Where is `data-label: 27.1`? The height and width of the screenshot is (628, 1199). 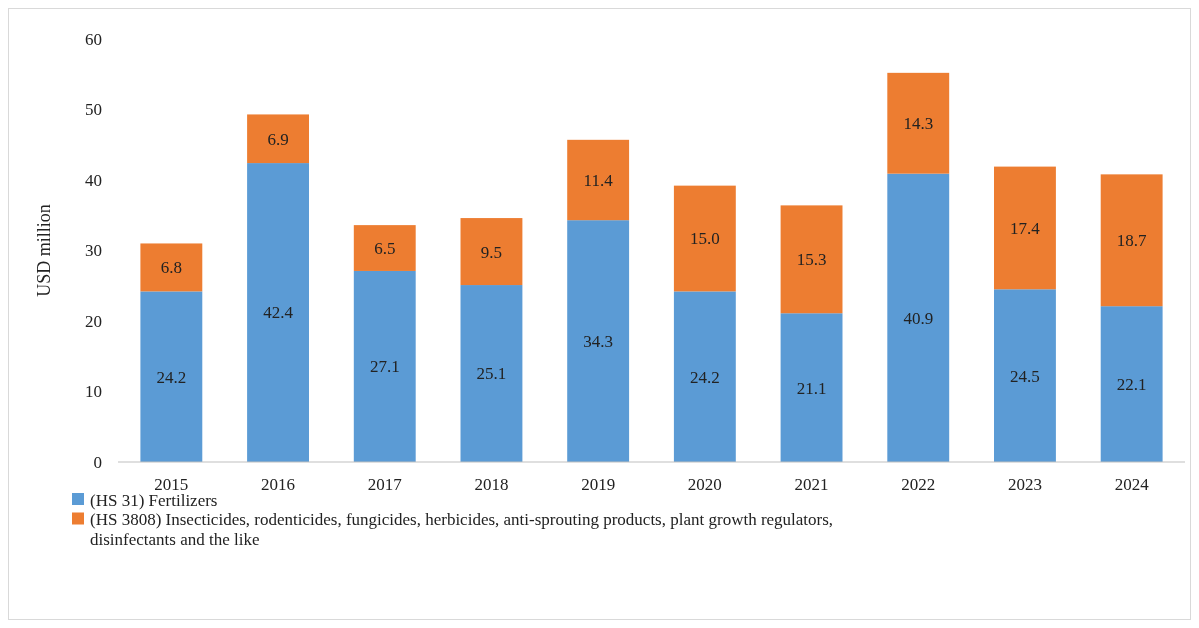
data-label: 27.1 is located at coordinates (384, 367).